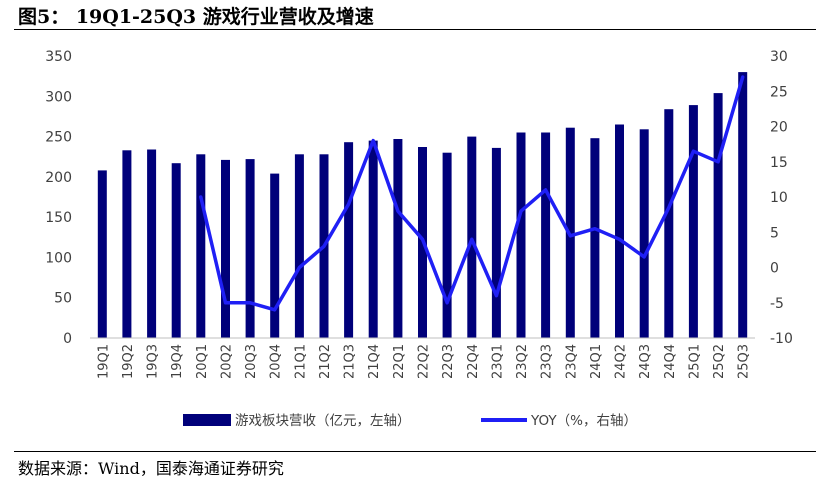 The height and width of the screenshot is (483, 831). Describe the element at coordinates (670, 361) in the screenshot. I see `x-tick-label: 24Q4` at that location.